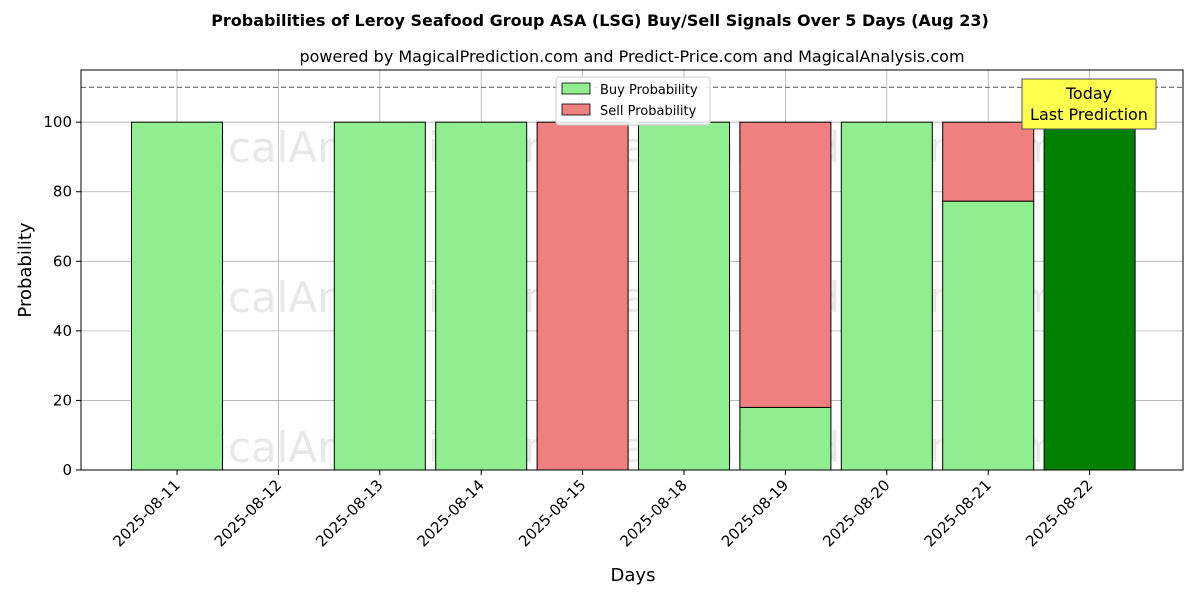  Describe the element at coordinates (649, 90) in the screenshot. I see `legend-label-buy: Buy Probability` at that location.